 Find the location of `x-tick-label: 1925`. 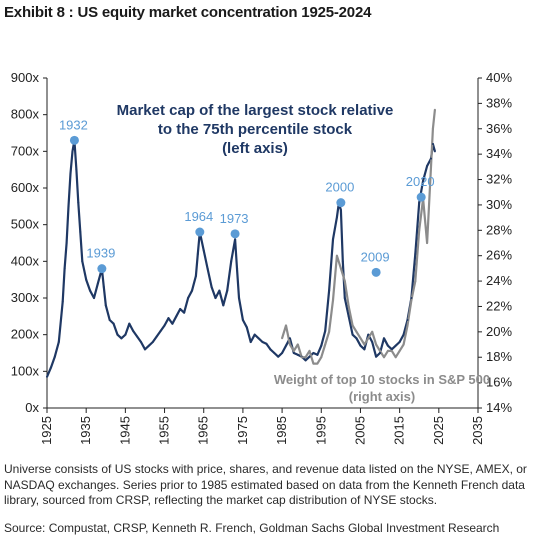

x-tick-label: 1925 is located at coordinates (46, 430).